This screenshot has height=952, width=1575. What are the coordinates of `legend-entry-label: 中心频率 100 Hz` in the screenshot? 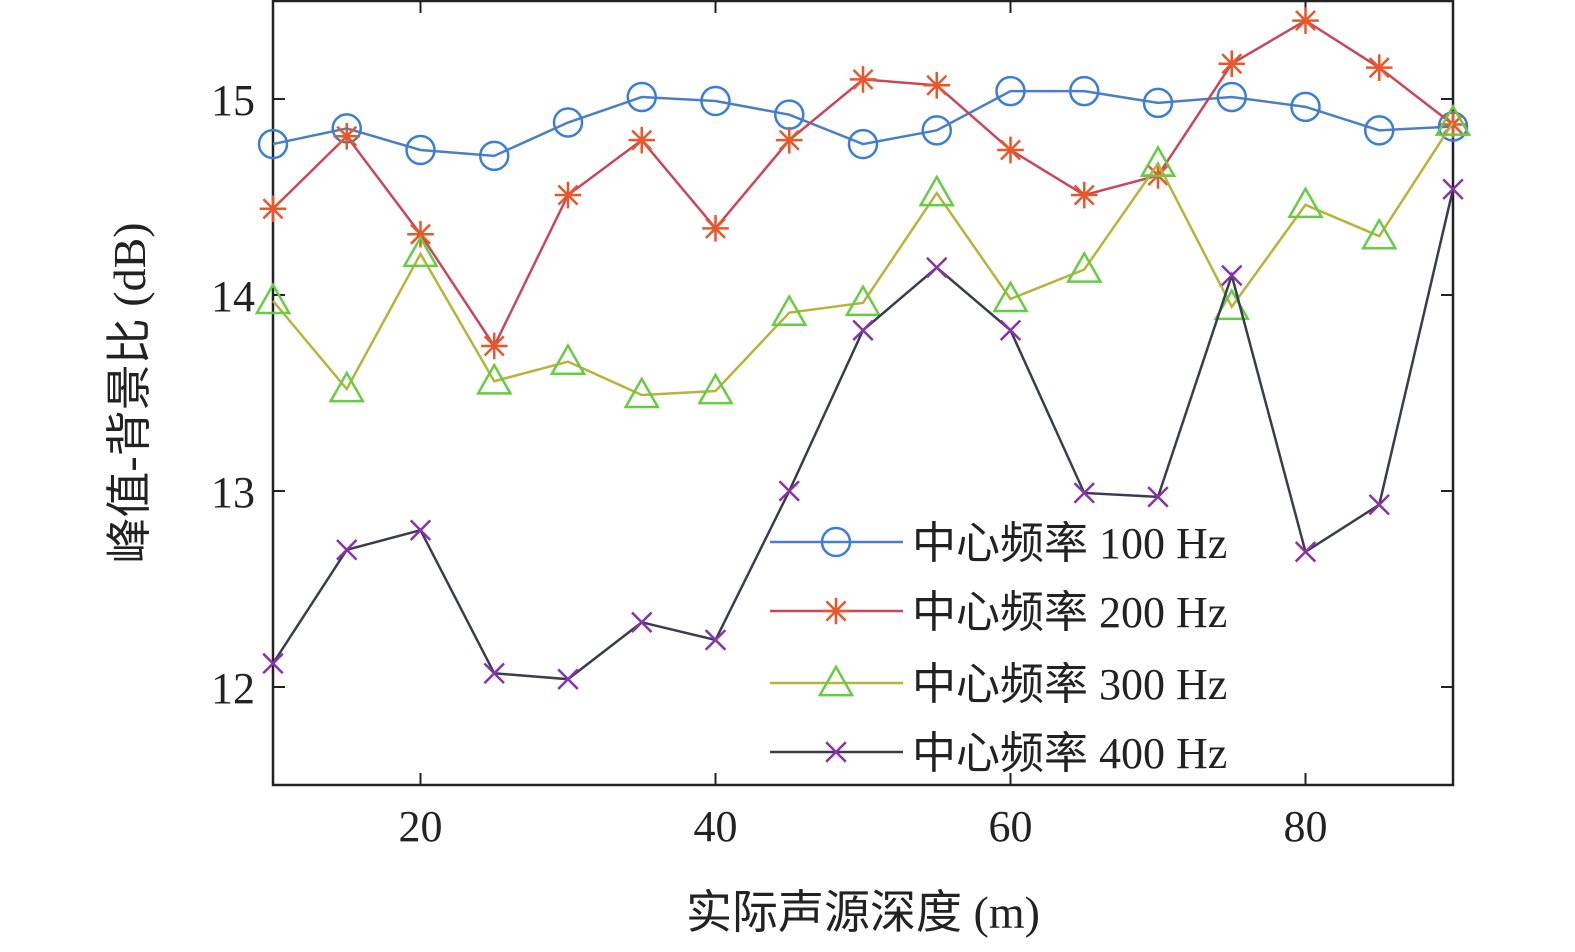 It's located at (1069, 543).